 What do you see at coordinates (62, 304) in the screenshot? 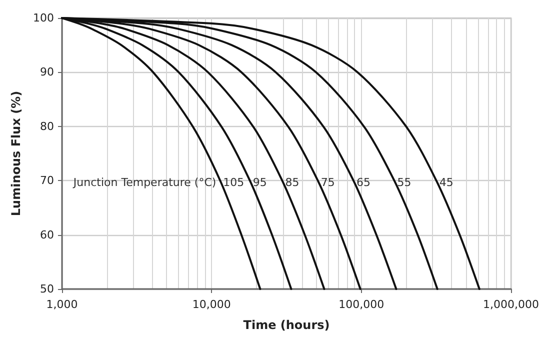
I see `x-tick-label: 1,000` at bounding box center [62, 304].